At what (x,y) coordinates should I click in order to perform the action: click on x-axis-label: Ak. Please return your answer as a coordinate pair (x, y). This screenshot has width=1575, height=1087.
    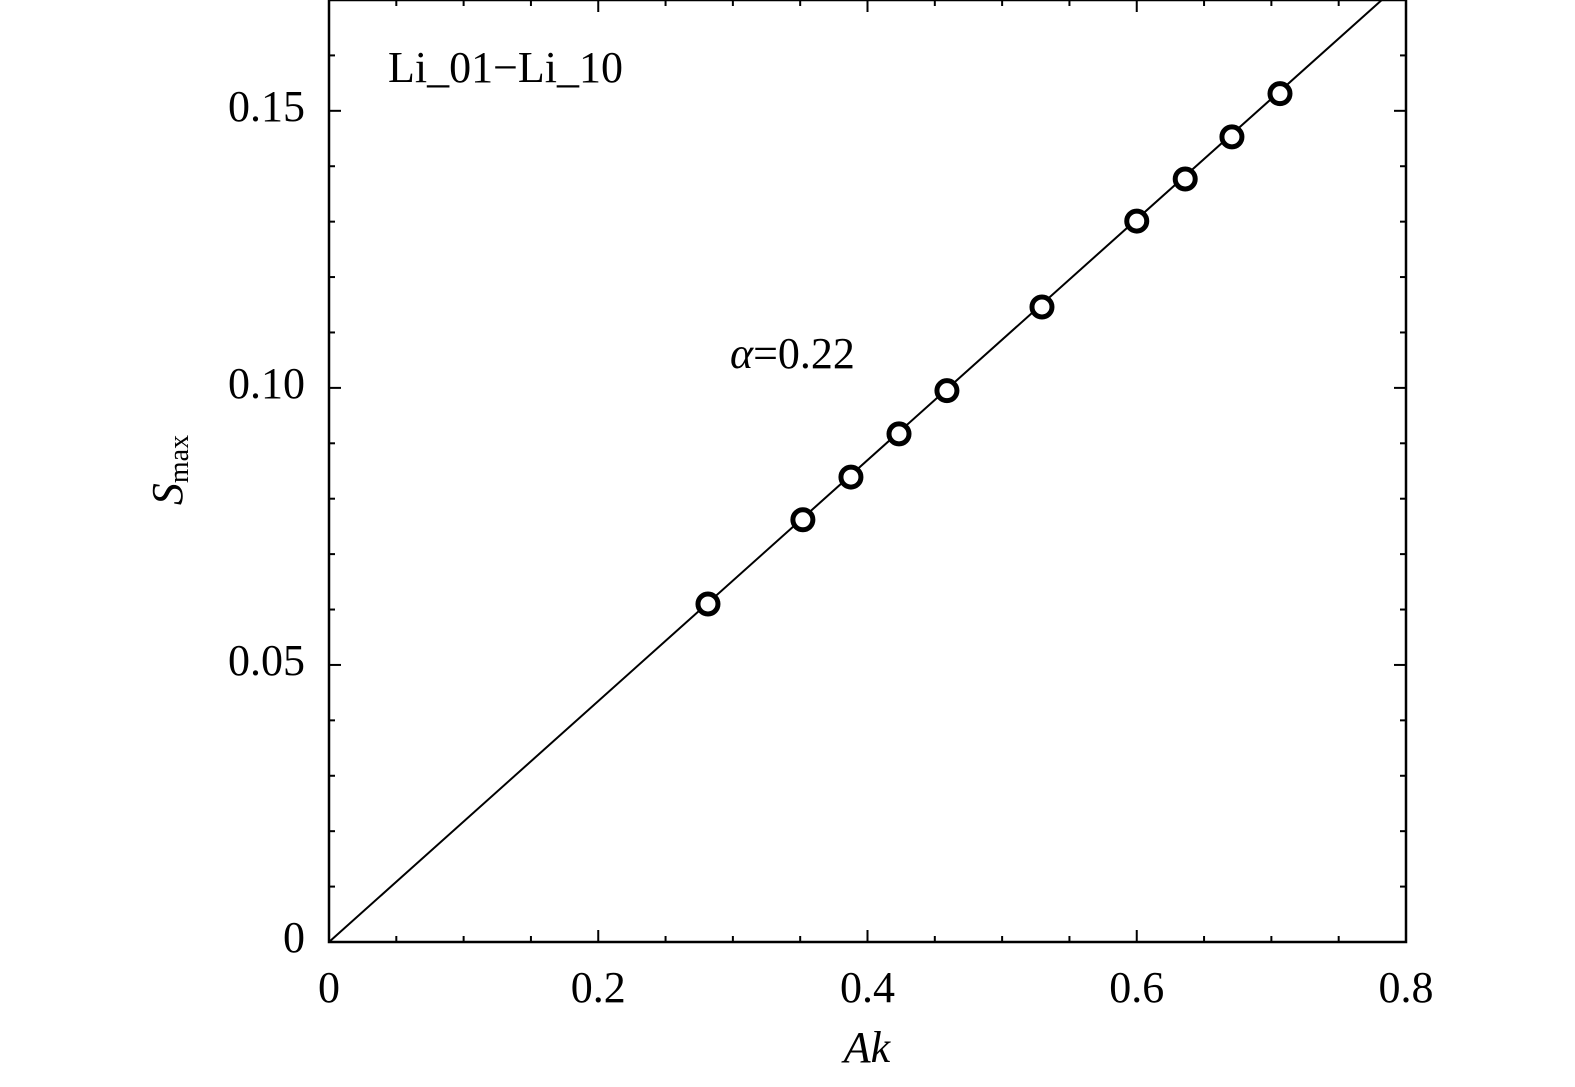
    Looking at the image, I should click on (866, 1047).